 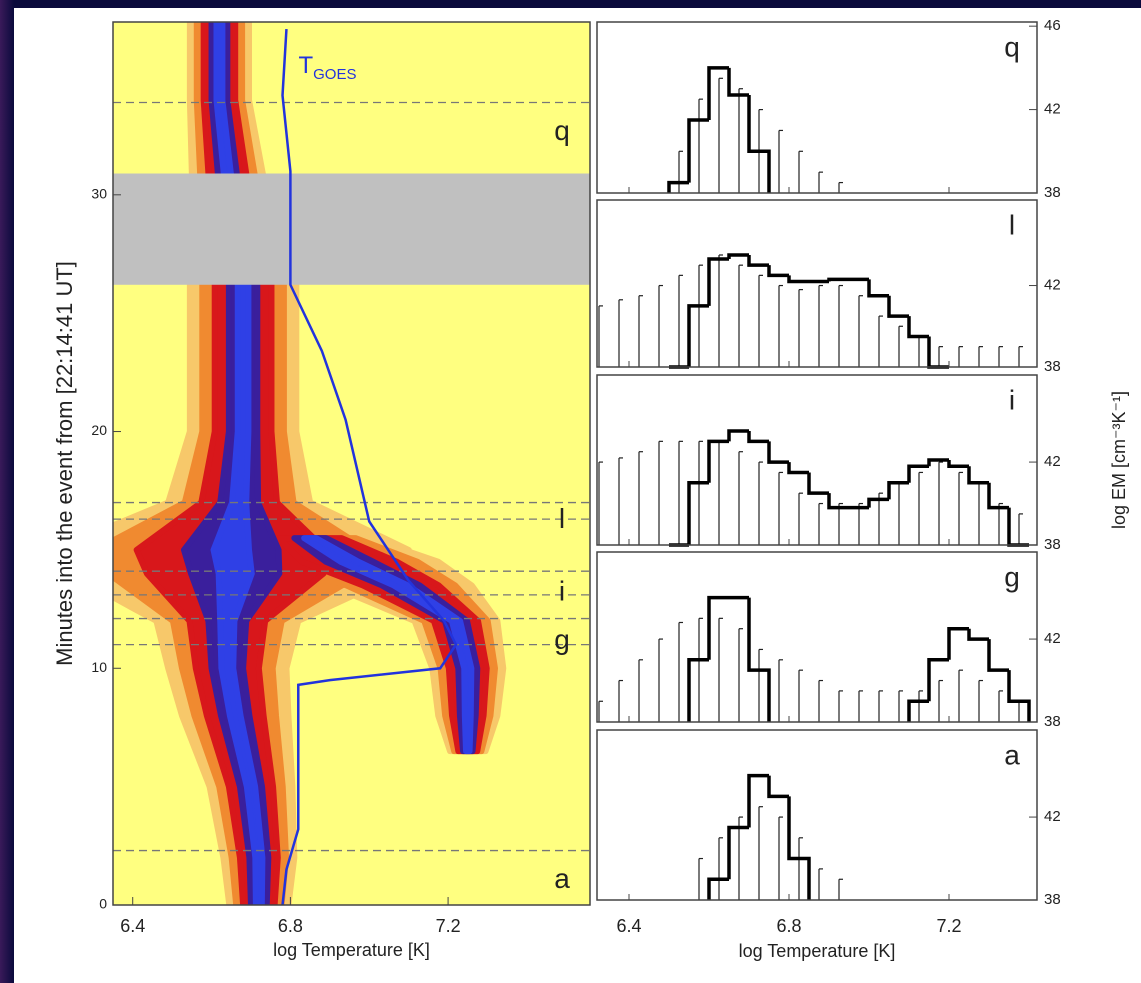 I want to click on event-label: a, so click(x=562, y=878).